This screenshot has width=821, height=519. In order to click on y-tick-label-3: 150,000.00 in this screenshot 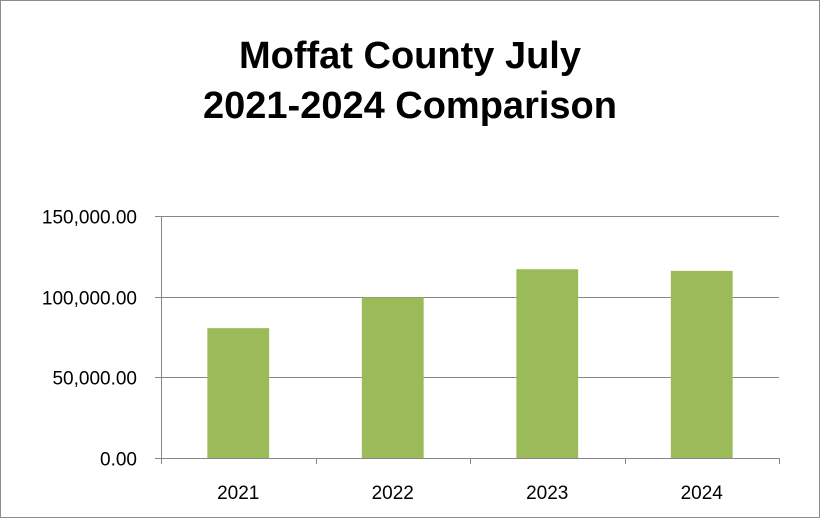, I will do `click(89, 218)`.